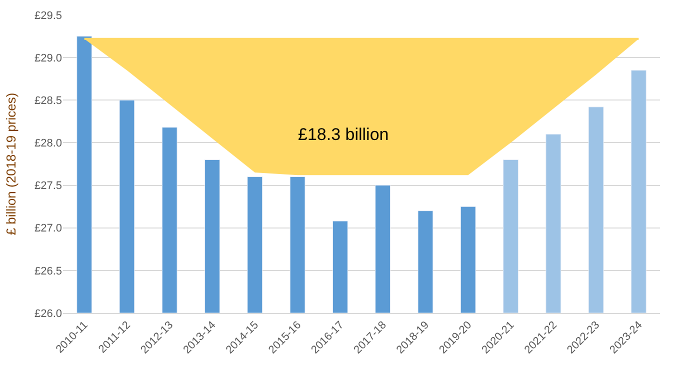  Describe the element at coordinates (48, 16) in the screenshot. I see `y-tick-label: £29.5` at that location.